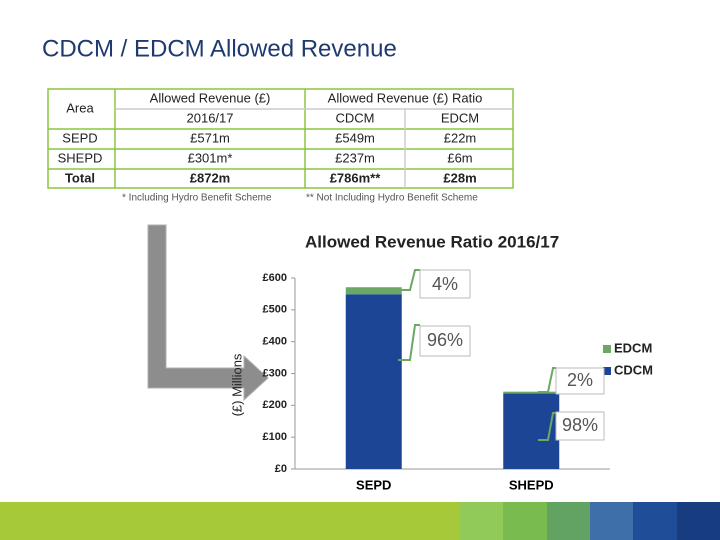  I want to click on y-tick-label: £300, so click(275, 373).